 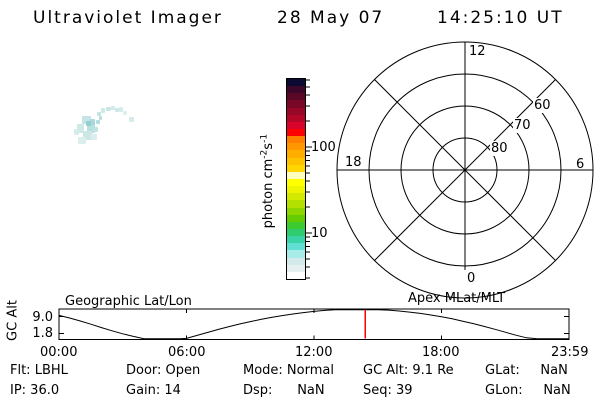 I want to click on polar-mlat-80: 80, so click(x=499, y=148).